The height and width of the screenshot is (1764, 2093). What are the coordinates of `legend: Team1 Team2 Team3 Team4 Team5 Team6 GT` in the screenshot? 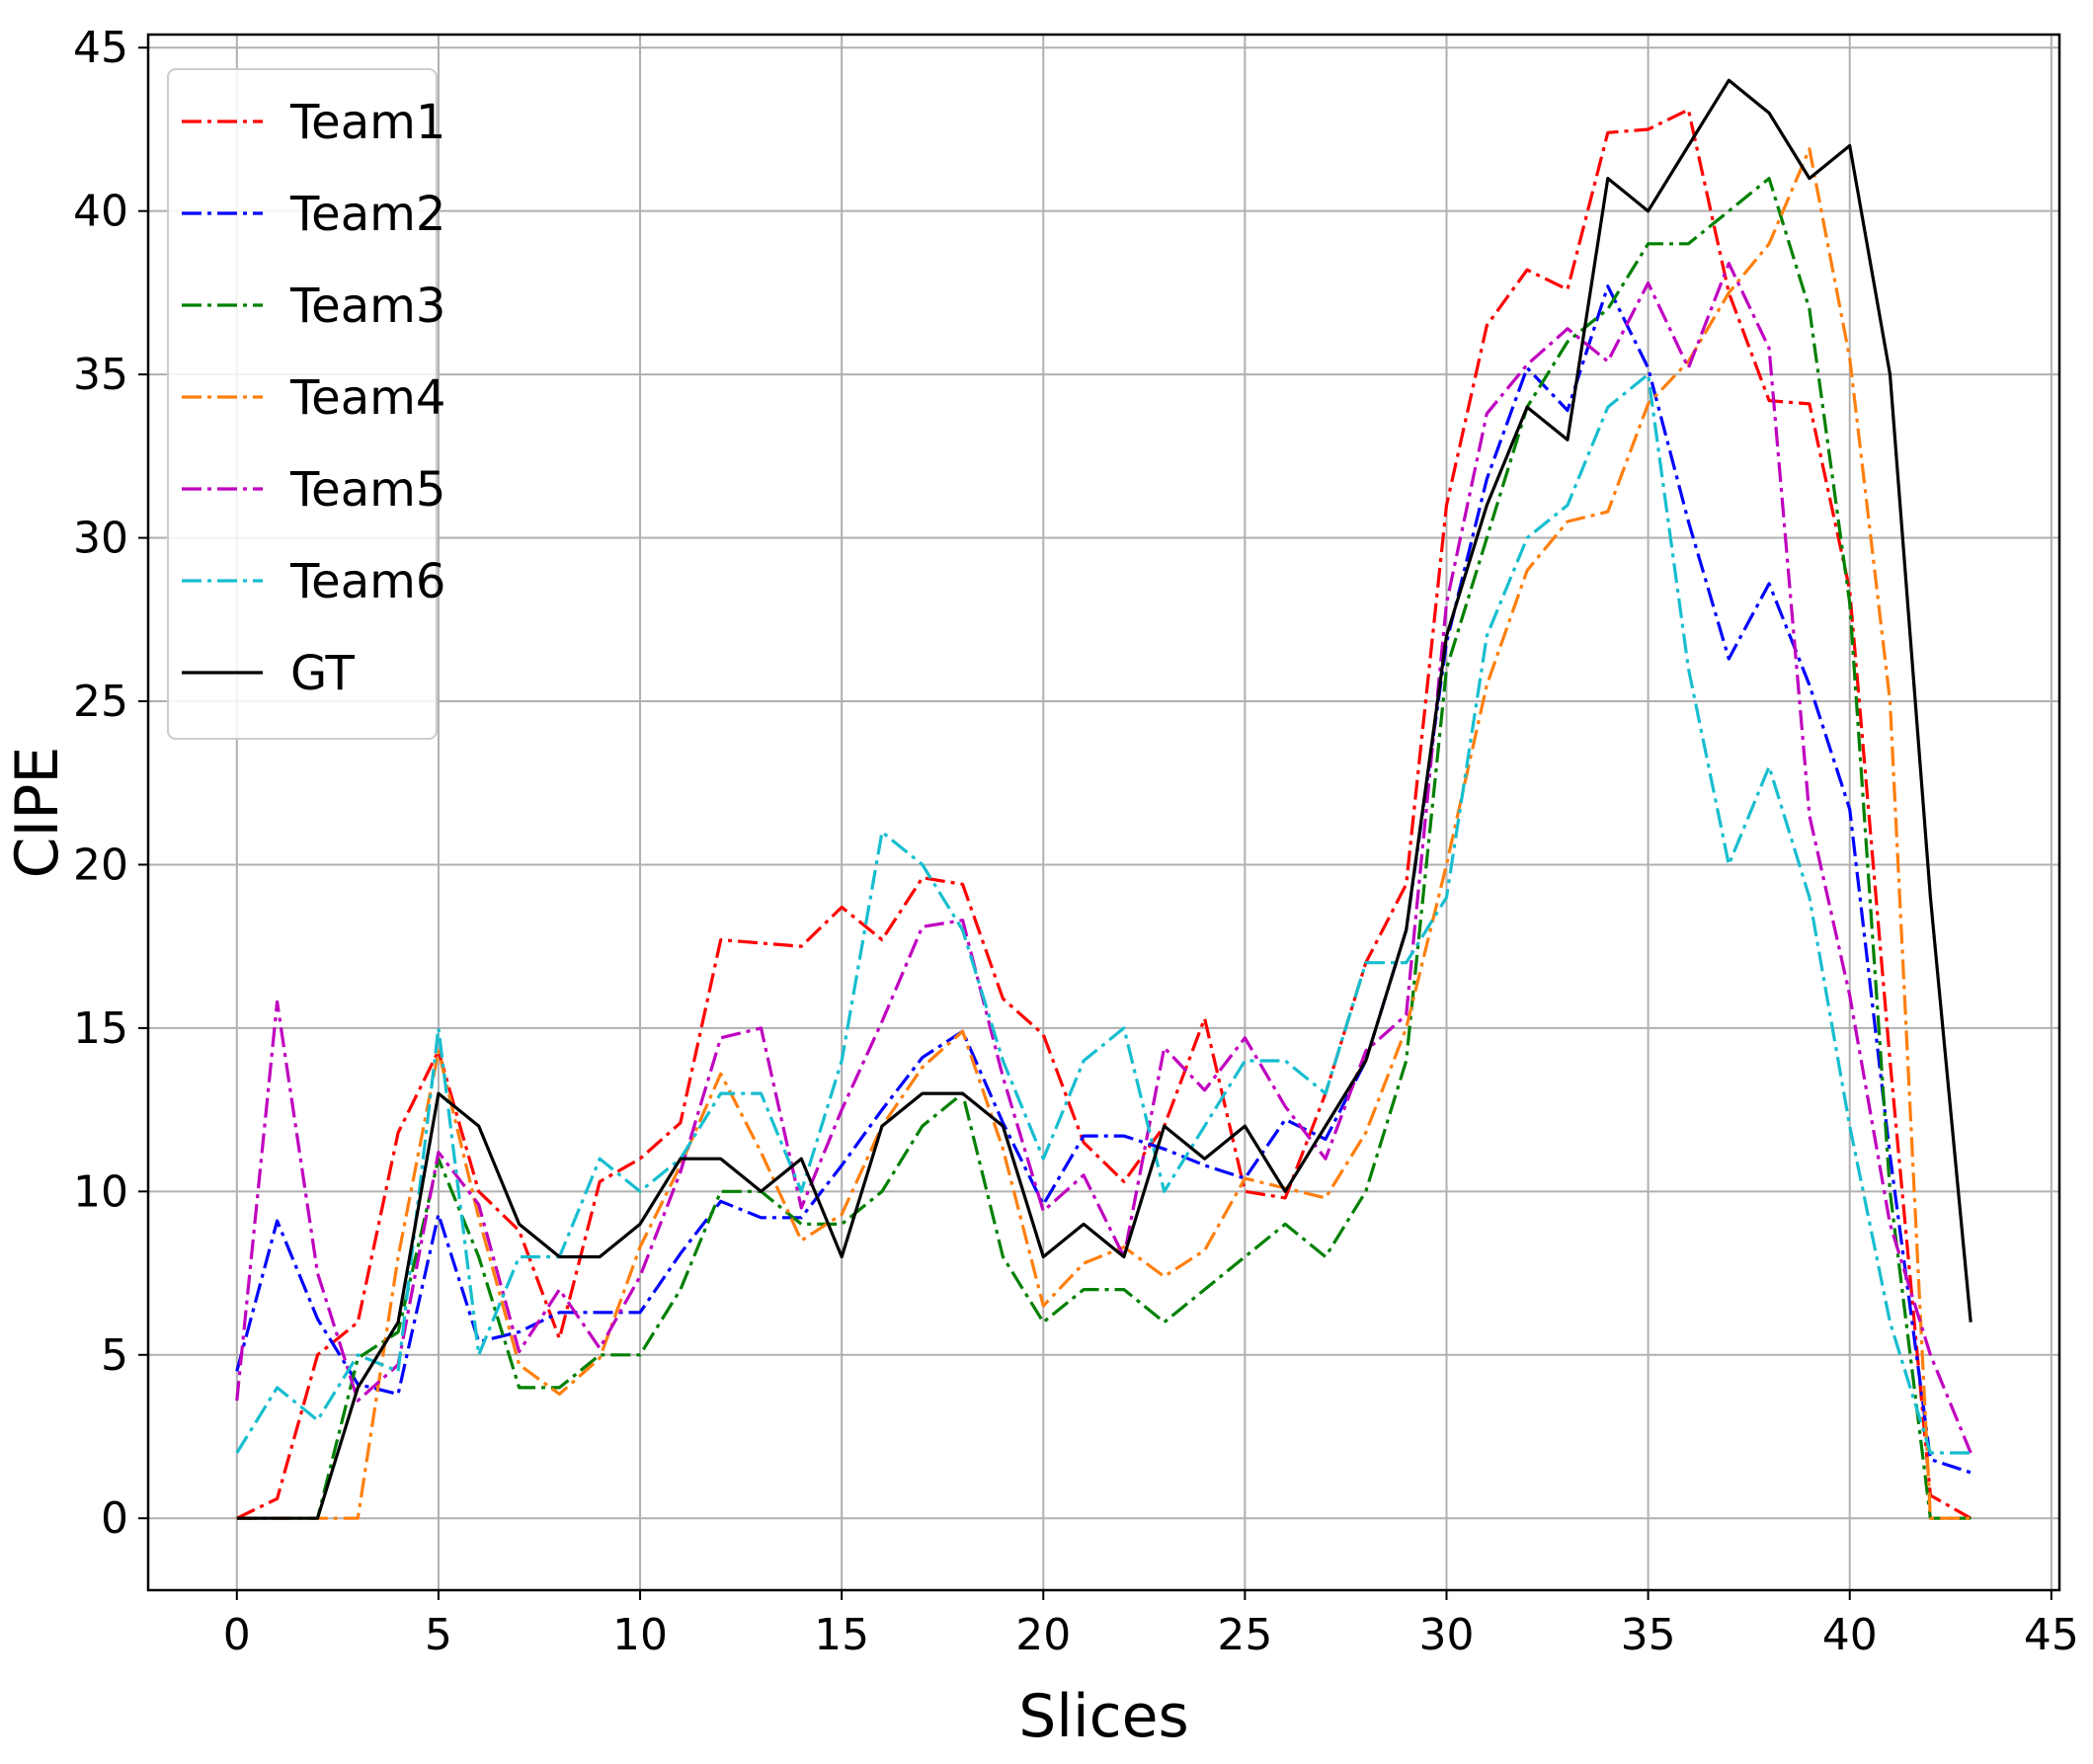 It's located at (306, 404).